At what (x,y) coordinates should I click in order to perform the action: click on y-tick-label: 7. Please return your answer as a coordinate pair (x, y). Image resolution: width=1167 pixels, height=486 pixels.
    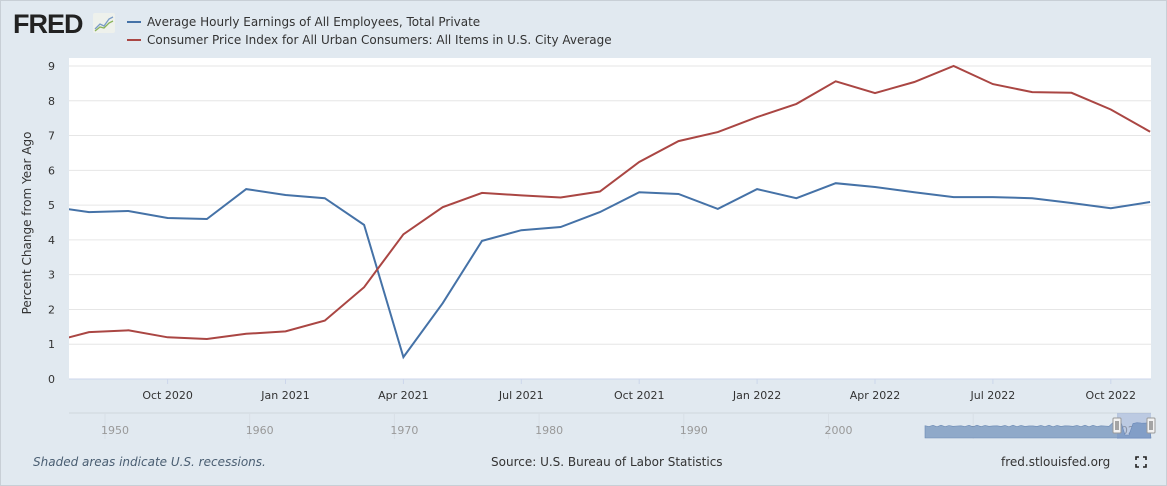
    Looking at the image, I should click on (51, 136).